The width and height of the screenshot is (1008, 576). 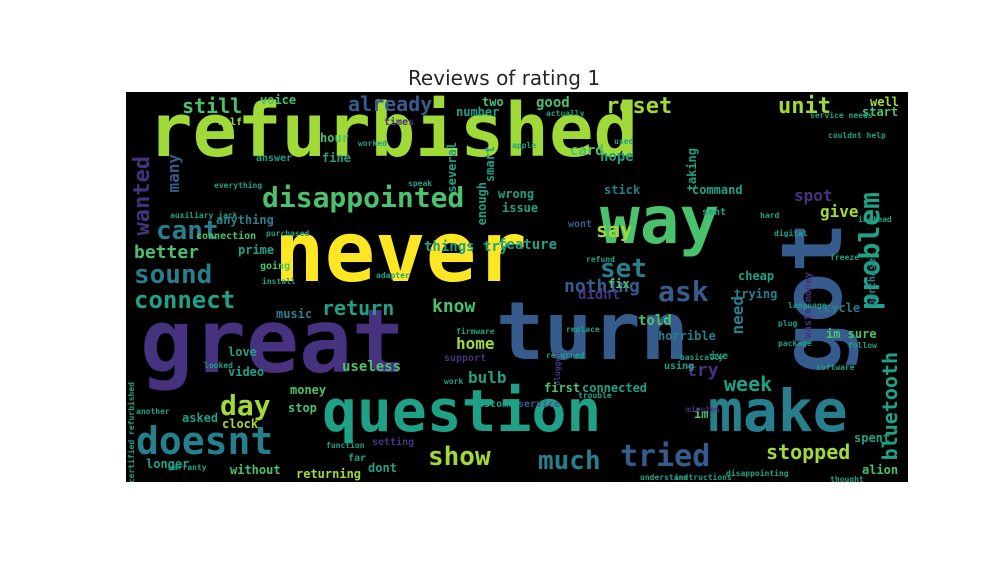 What do you see at coordinates (226, 236) in the screenshot?
I see `word-connection: connection` at bounding box center [226, 236].